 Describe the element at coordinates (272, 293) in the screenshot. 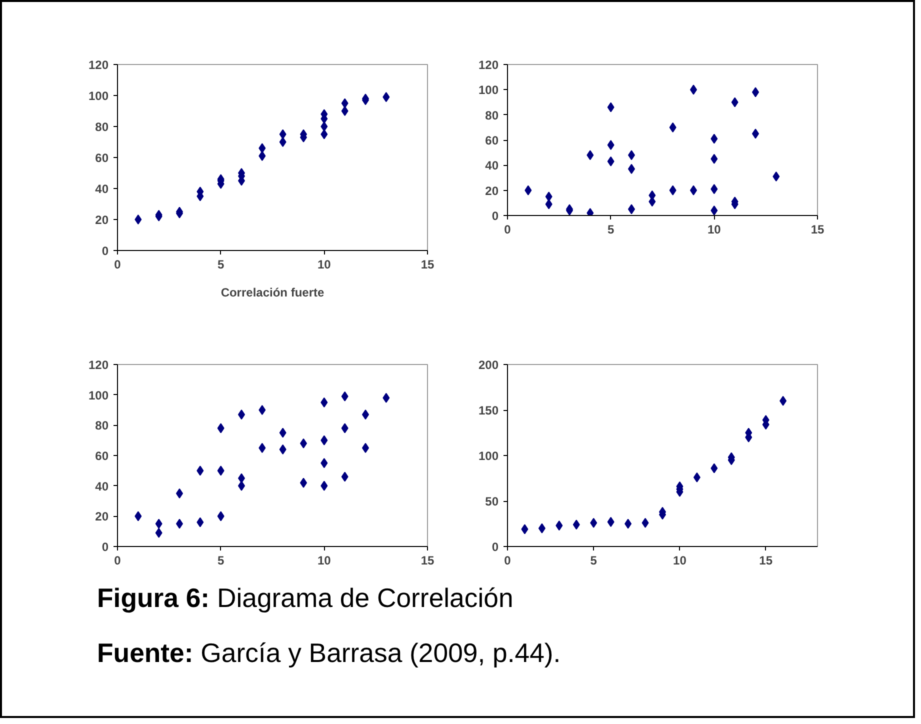

I see `x-axis-title: Correlación fuerte` at that location.